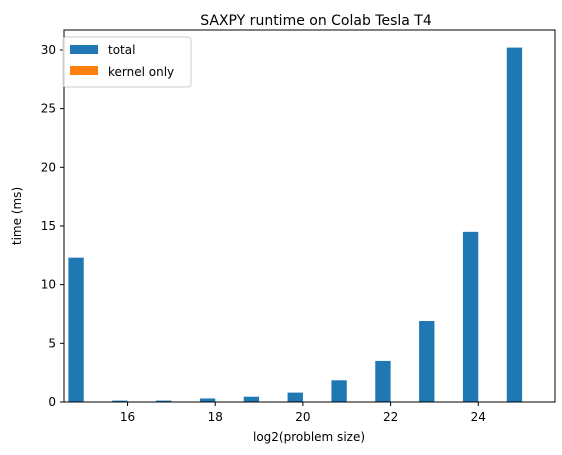  I want to click on y-tick-label-0: 0, so click(52, 402).